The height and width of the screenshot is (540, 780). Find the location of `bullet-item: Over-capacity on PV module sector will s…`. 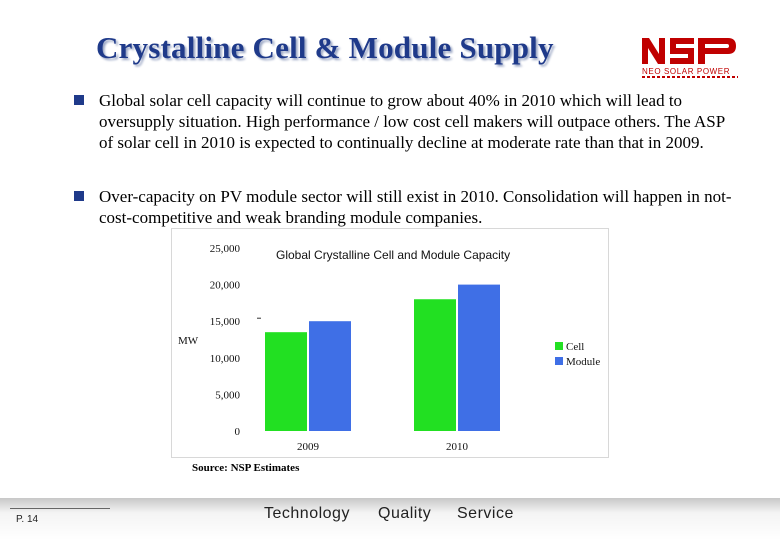

bullet-item: Over-capacity on PV module sector will s… is located at coordinates (404, 207).